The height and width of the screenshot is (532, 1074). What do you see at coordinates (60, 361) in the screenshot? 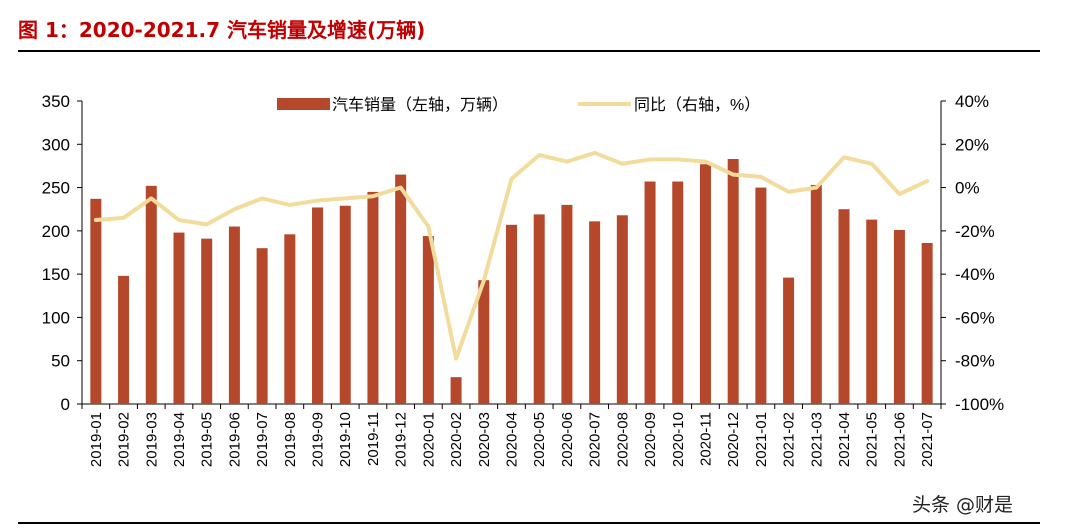
I see `left-tick-label: 50` at bounding box center [60, 361].